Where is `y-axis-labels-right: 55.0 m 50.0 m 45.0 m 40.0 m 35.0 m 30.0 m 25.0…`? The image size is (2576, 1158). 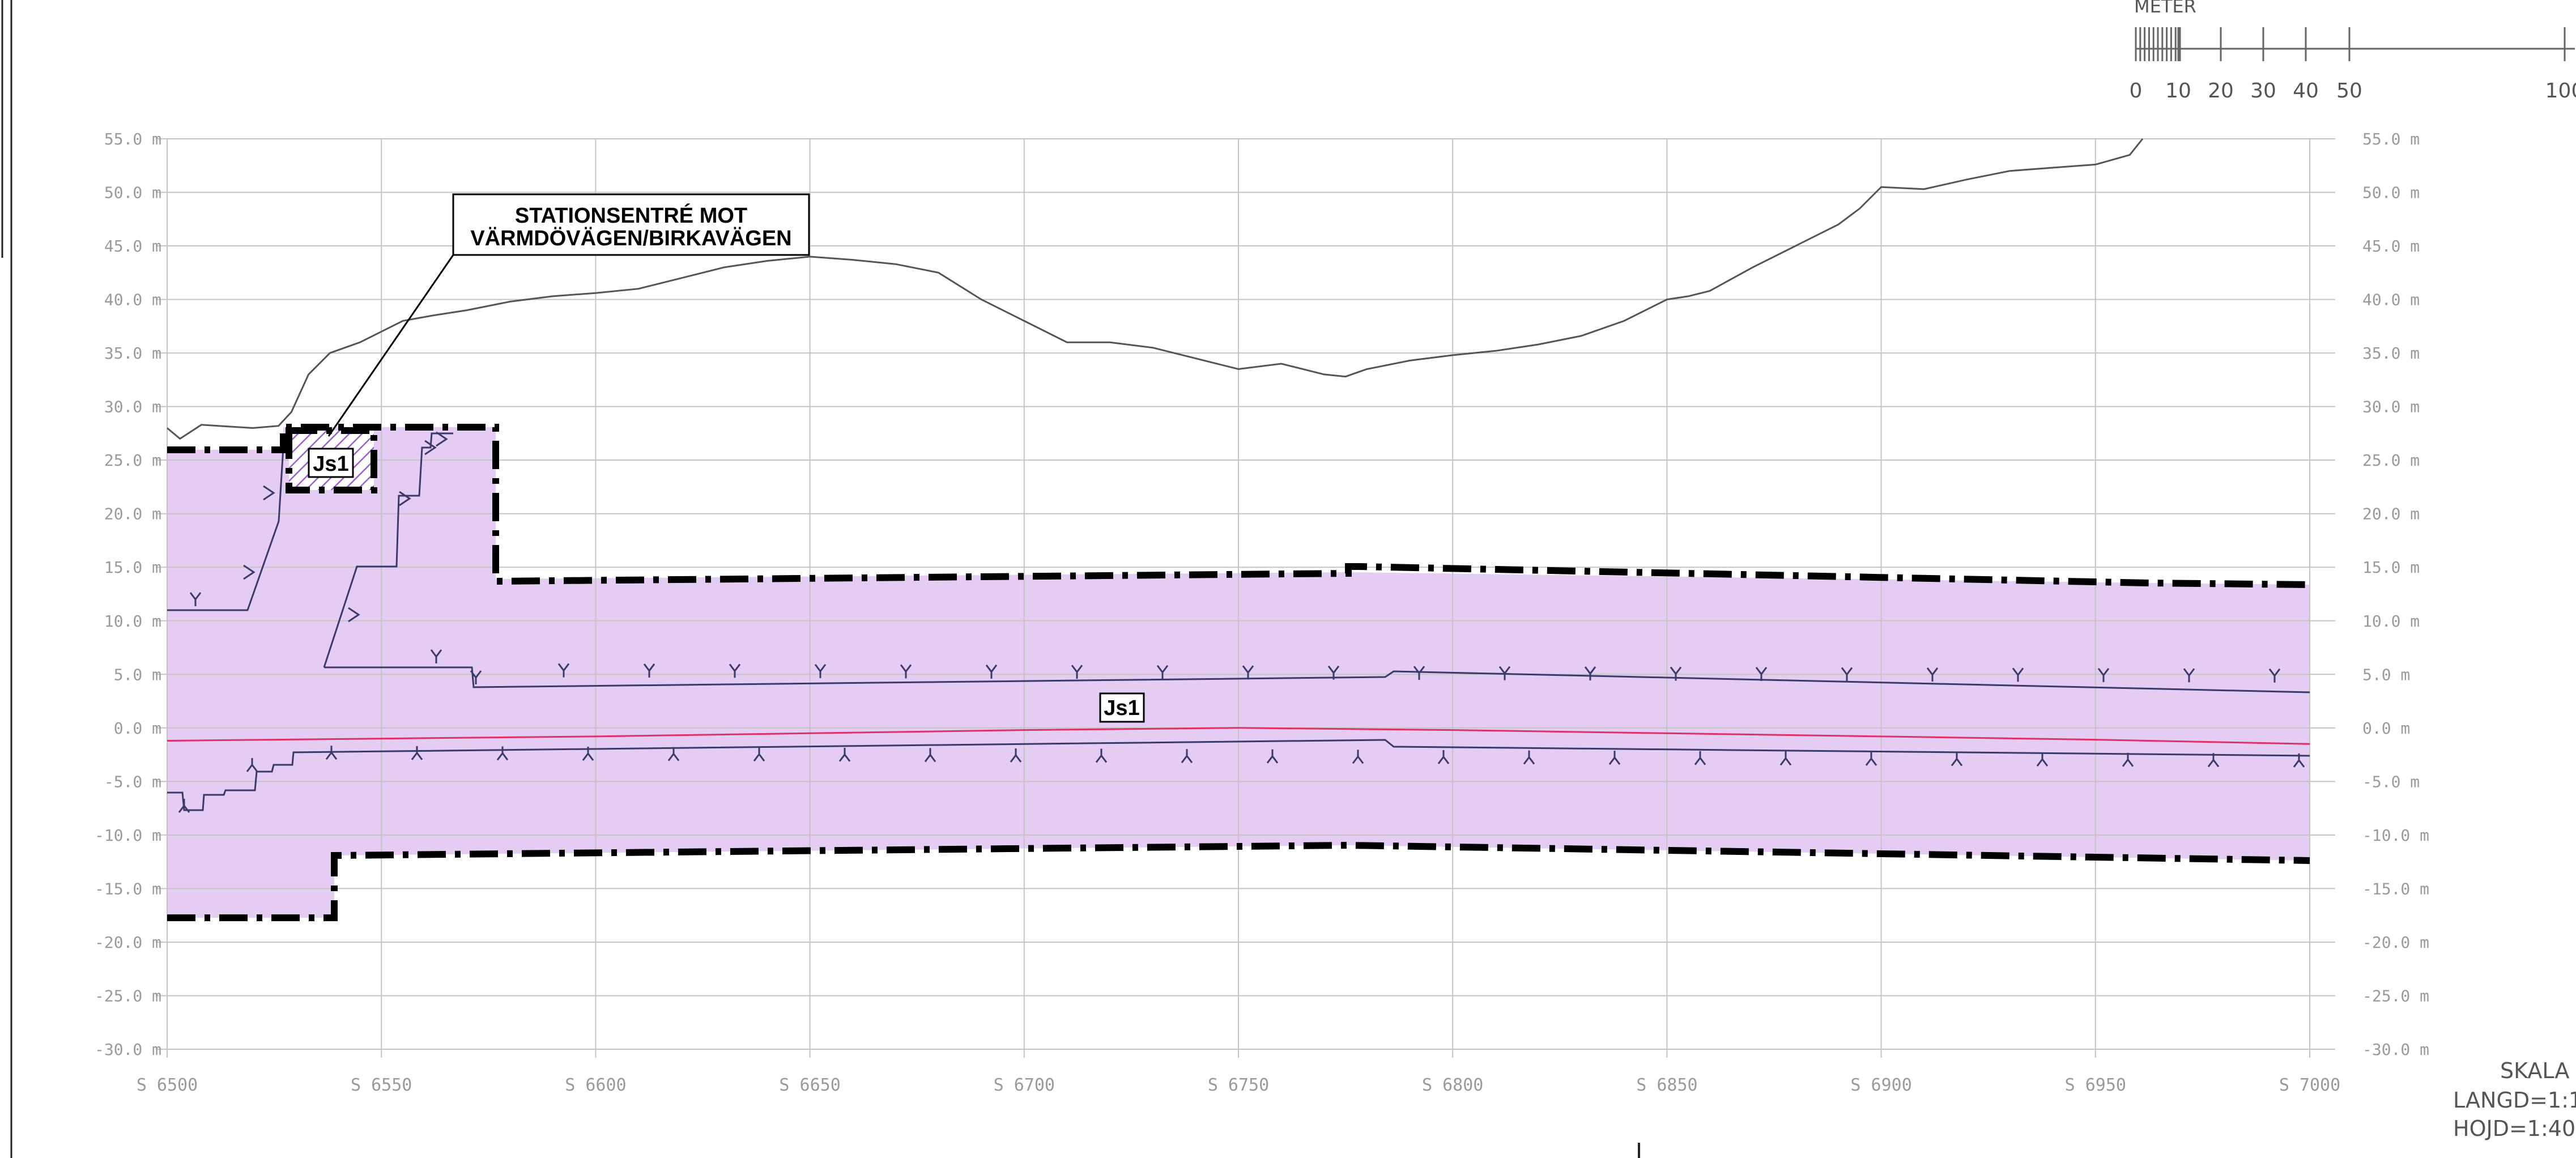
y-axis-labels-right: 55.0 m 50.0 m 45.0 m 40.0 m 35.0 m 30.0 m 25.0… is located at coordinates (2395, 594).